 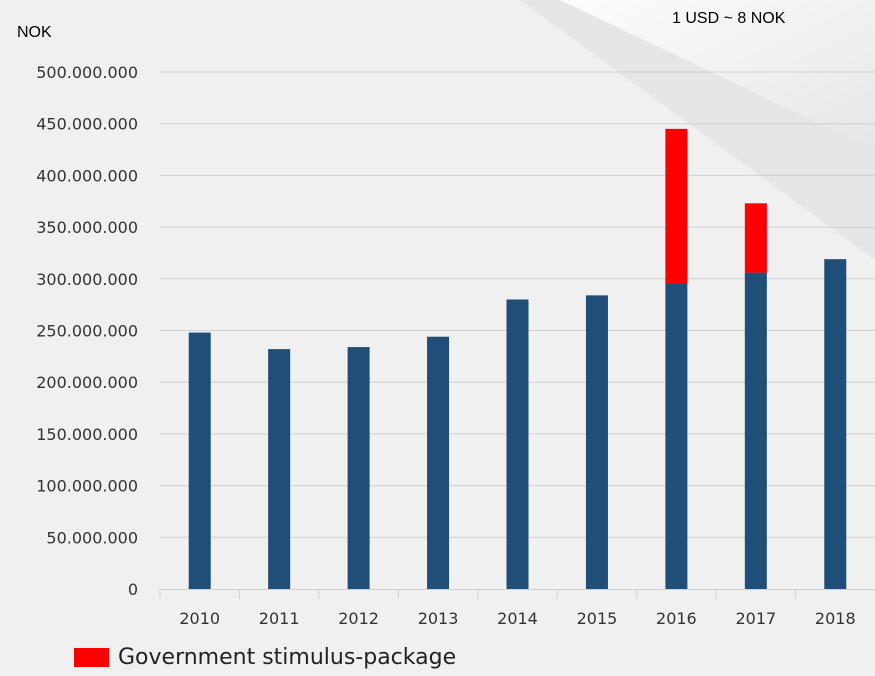 I want to click on bar-base-2016, so click(x=676, y=436).